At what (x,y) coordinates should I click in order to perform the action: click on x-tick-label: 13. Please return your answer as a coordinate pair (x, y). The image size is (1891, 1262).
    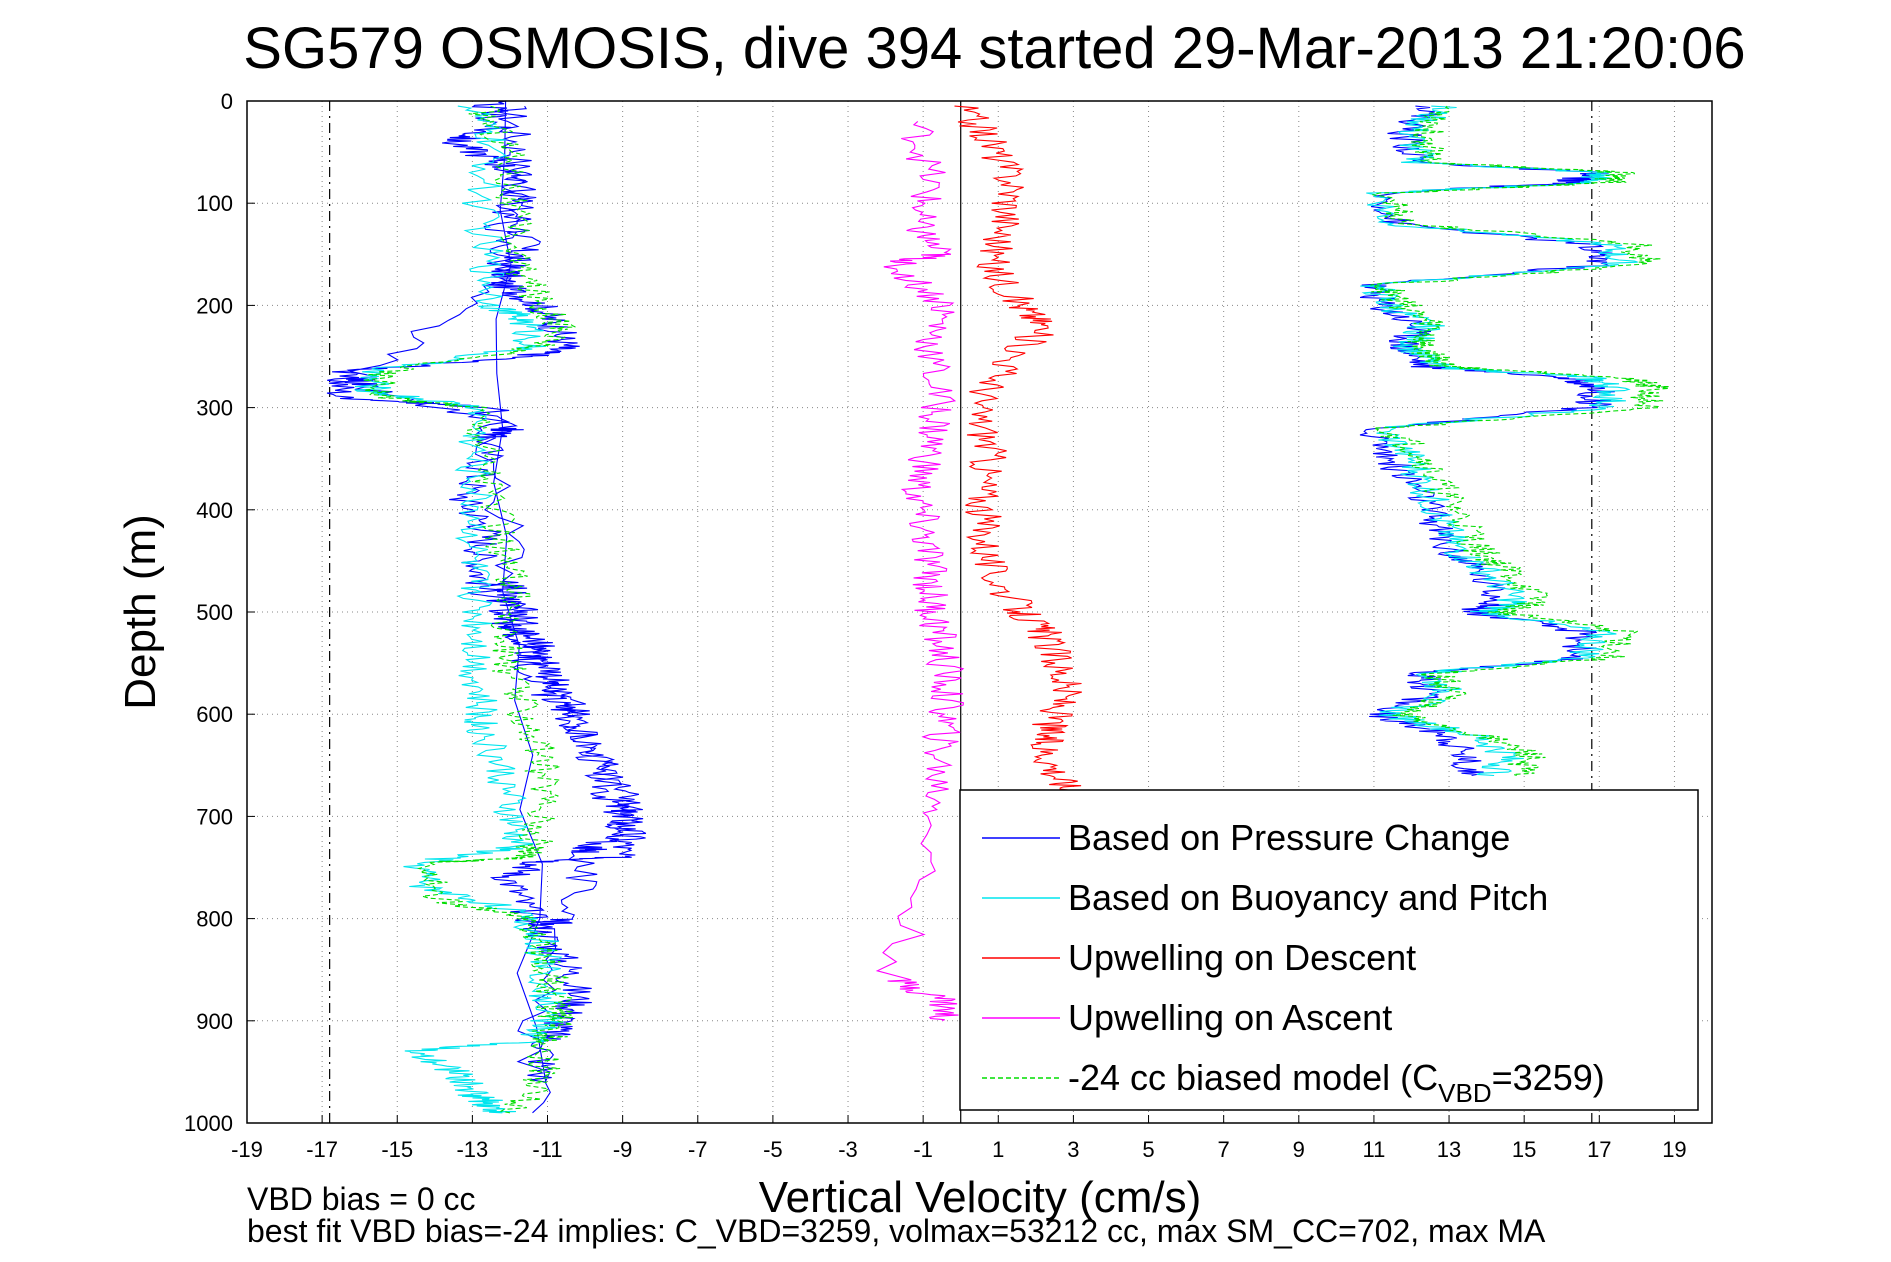
    Looking at the image, I should click on (1449, 1149).